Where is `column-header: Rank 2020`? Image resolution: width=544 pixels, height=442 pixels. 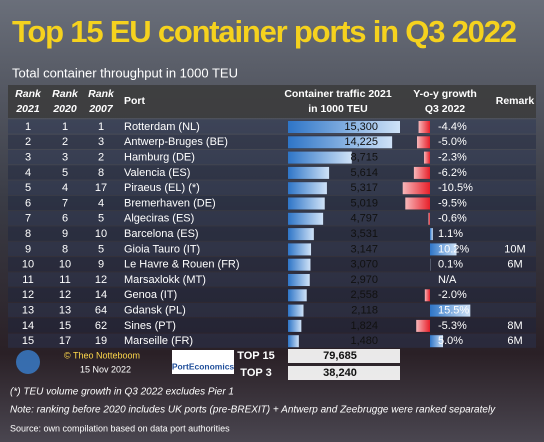 column-header: Rank 2020 is located at coordinates (65, 101).